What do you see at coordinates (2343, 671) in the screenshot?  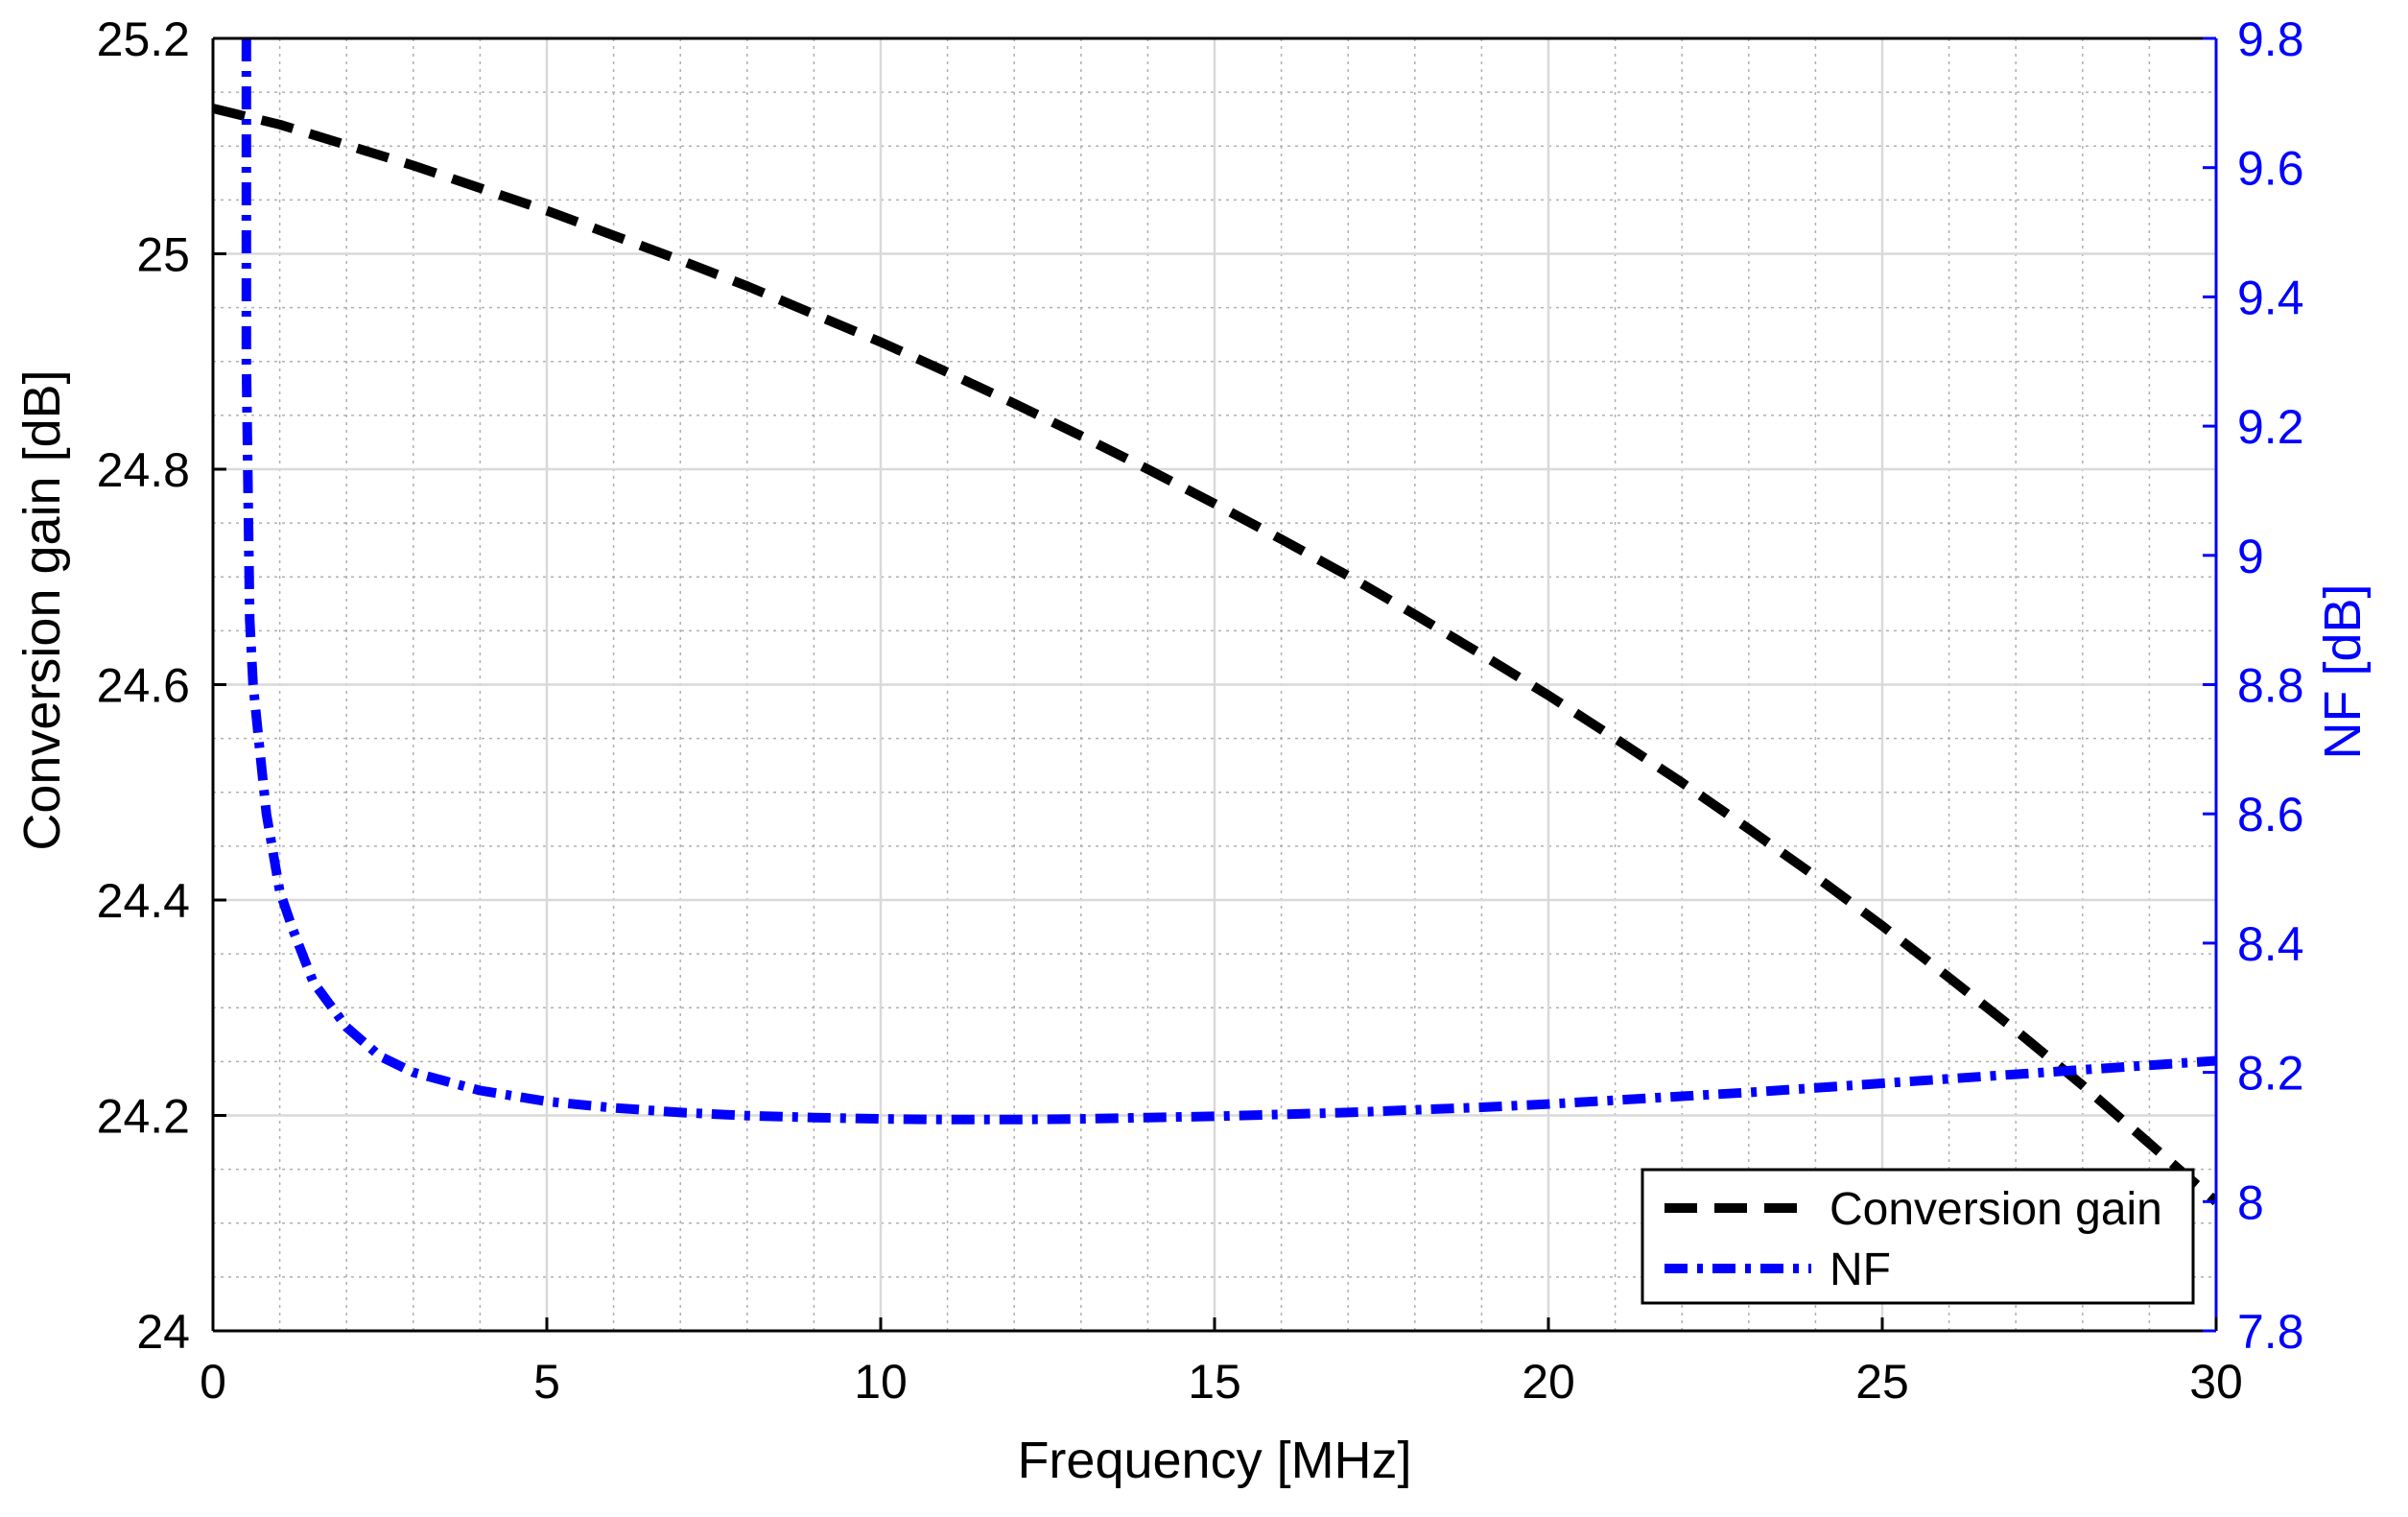 I see `y-axis-right-label: NF [dB]` at bounding box center [2343, 671].